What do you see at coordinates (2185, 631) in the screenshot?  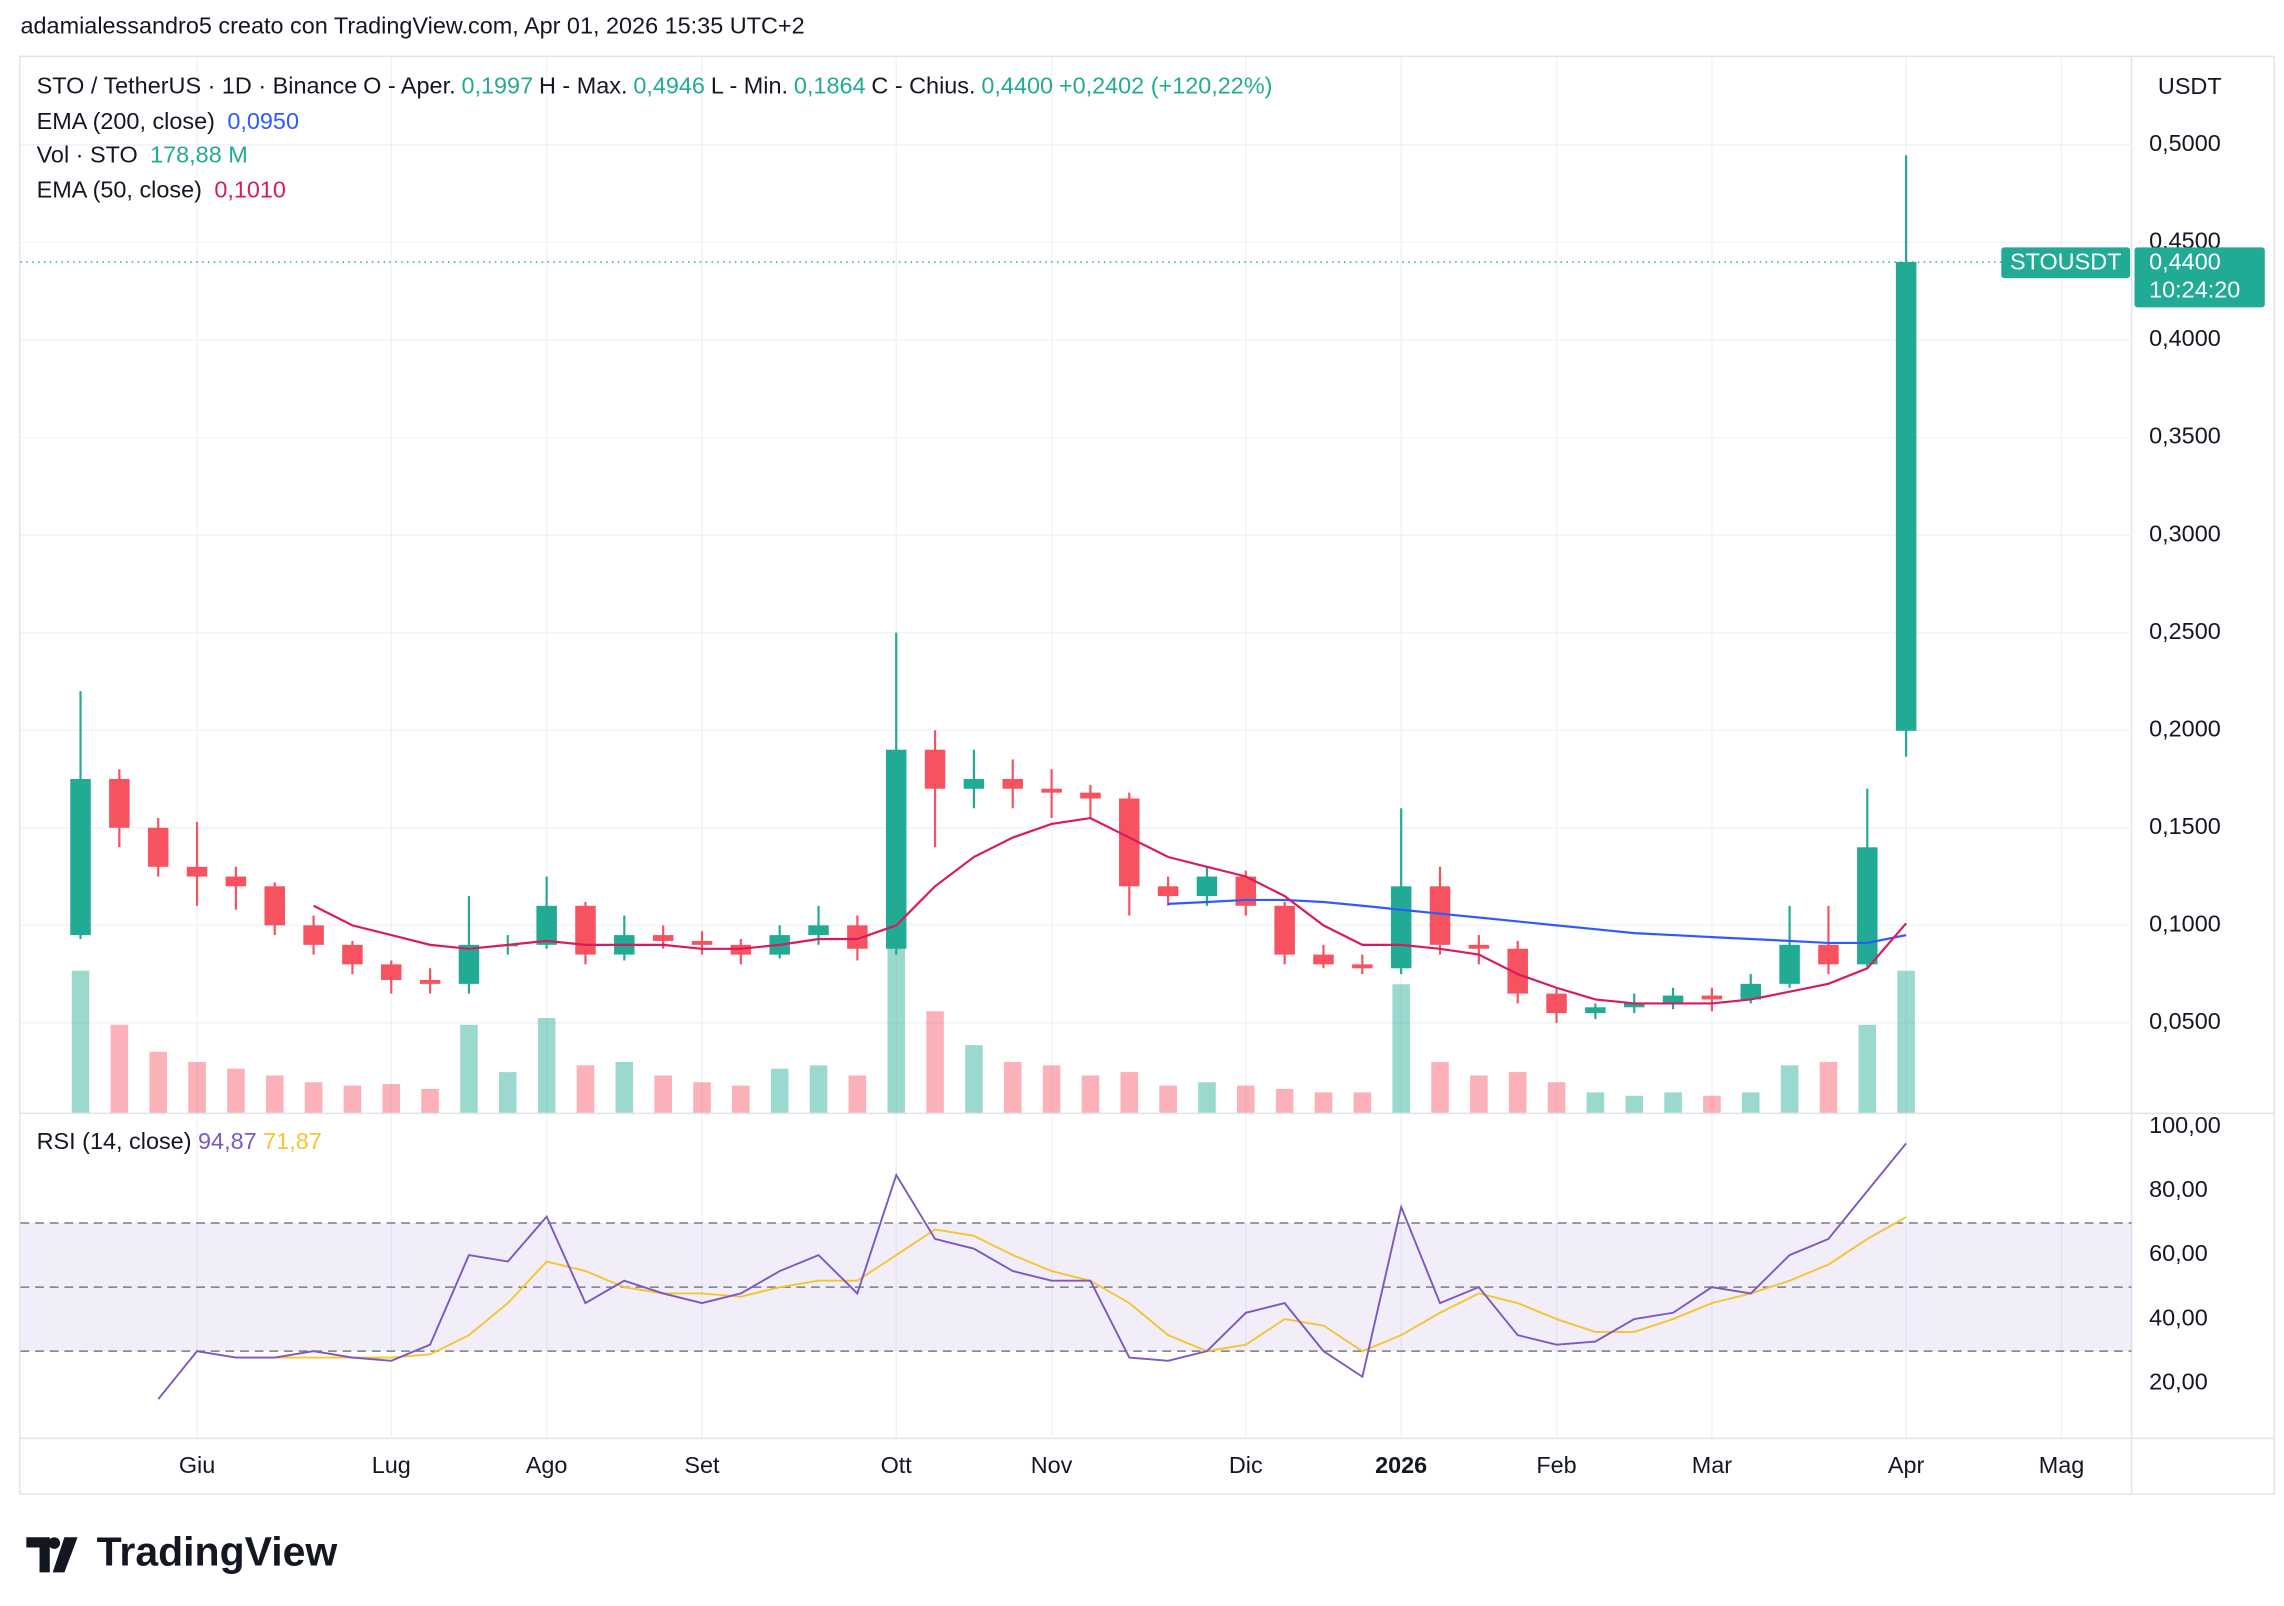 I see `y-tick-label: 0,2500` at bounding box center [2185, 631].